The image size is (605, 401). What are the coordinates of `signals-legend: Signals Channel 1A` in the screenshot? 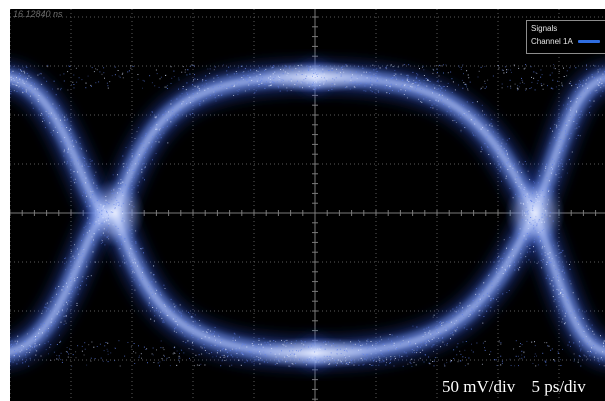 It's located at (565, 37).